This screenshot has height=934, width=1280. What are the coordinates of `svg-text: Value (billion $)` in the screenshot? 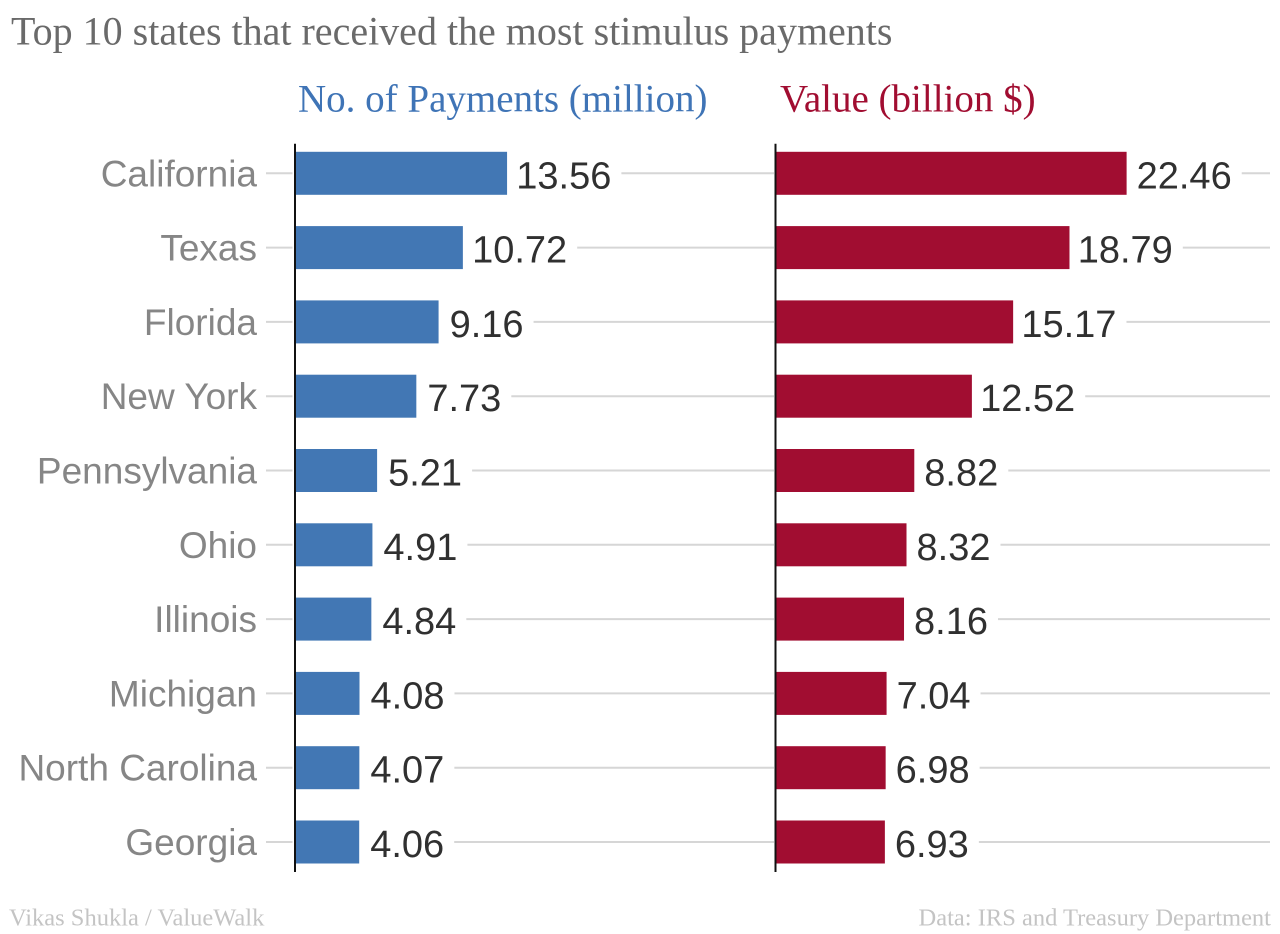 It's located at (908, 99).